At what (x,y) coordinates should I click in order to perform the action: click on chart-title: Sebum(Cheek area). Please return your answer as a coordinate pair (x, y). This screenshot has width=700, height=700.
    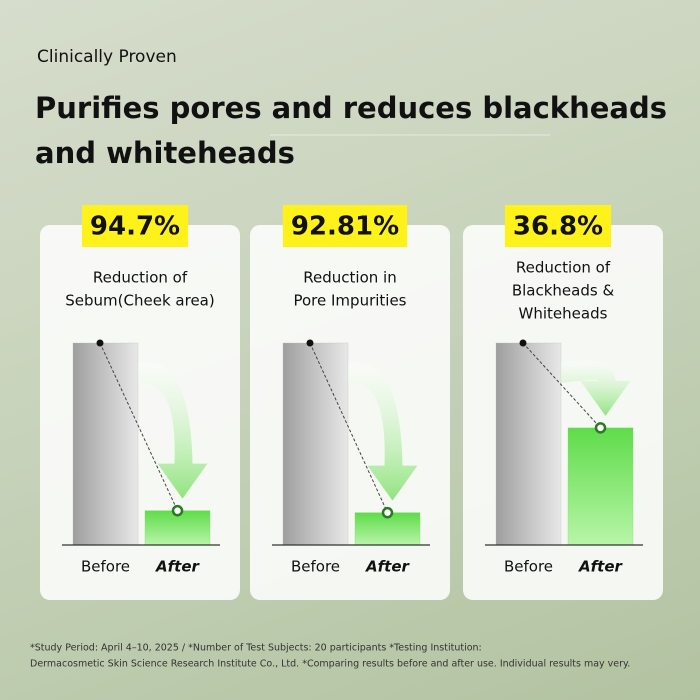
    Looking at the image, I should click on (139, 301).